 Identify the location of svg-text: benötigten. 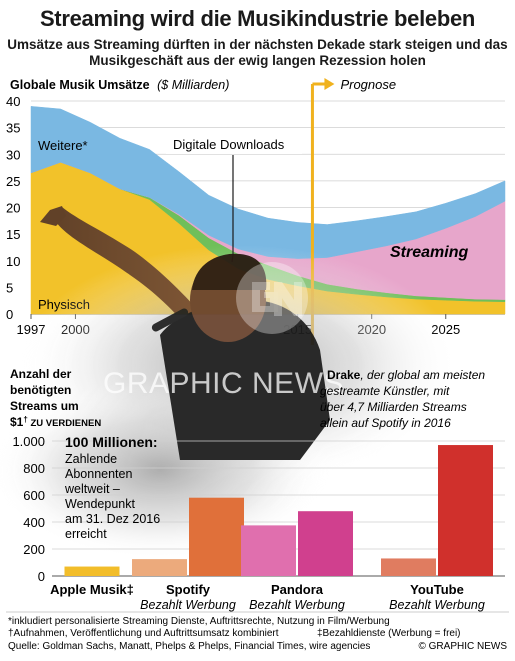
(40, 390).